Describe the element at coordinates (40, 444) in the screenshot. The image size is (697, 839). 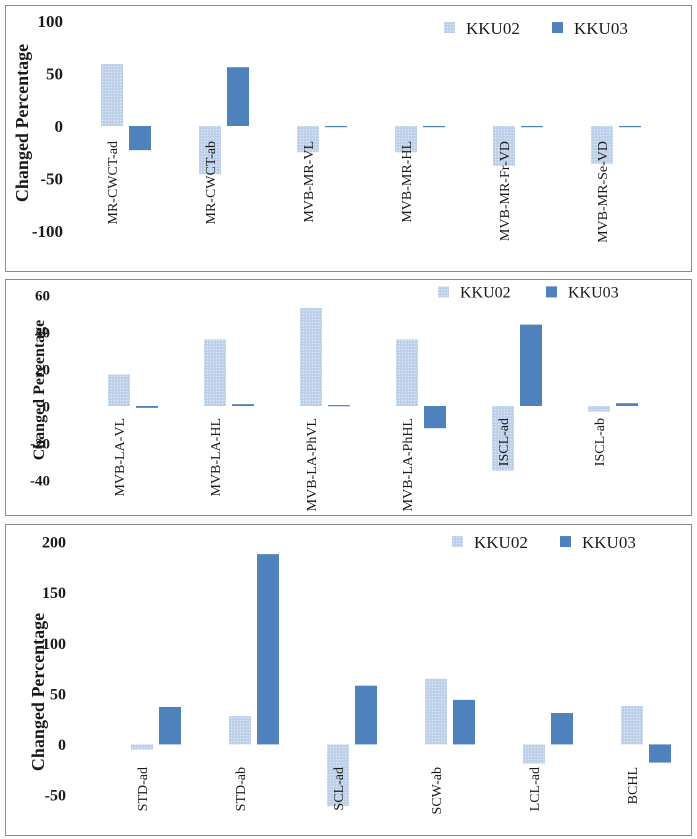
I see `y-tick-label: -20` at that location.